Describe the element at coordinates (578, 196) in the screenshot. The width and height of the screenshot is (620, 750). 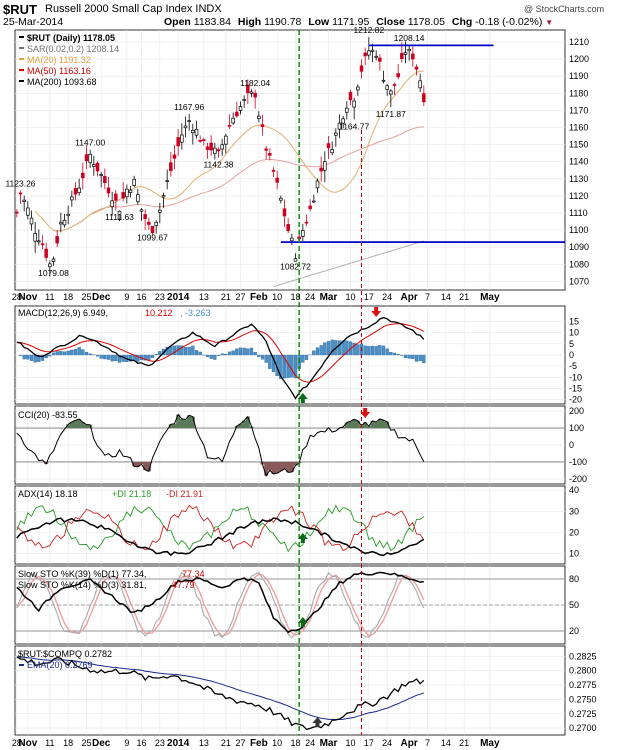
I see `y-tick-label: 1120` at that location.